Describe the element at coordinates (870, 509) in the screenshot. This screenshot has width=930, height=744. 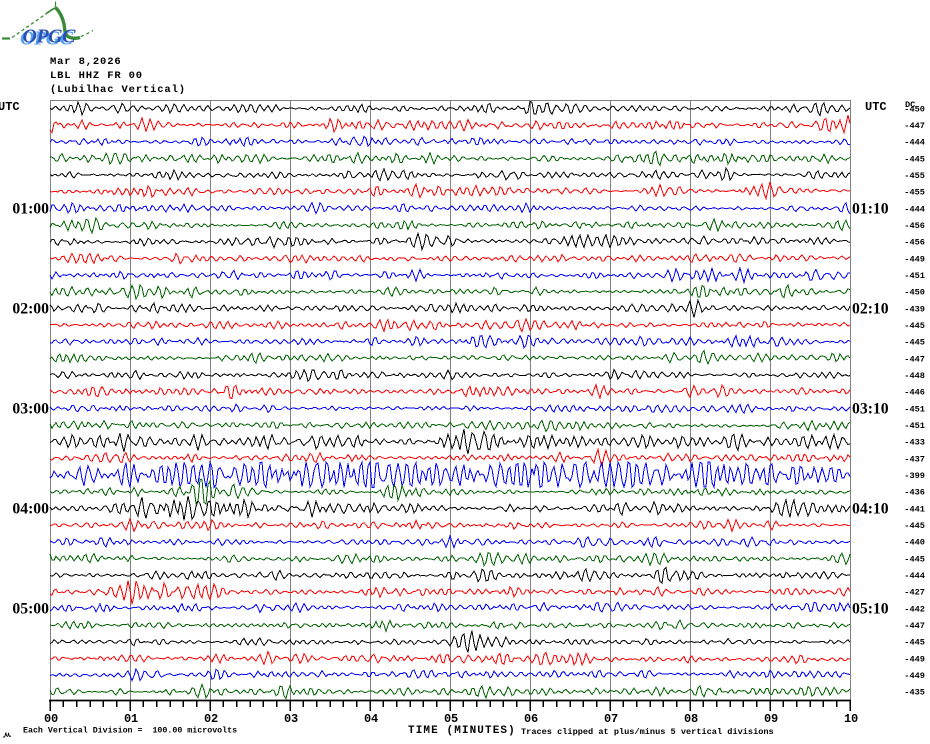
I see `svg-text: 04:10` at that location.